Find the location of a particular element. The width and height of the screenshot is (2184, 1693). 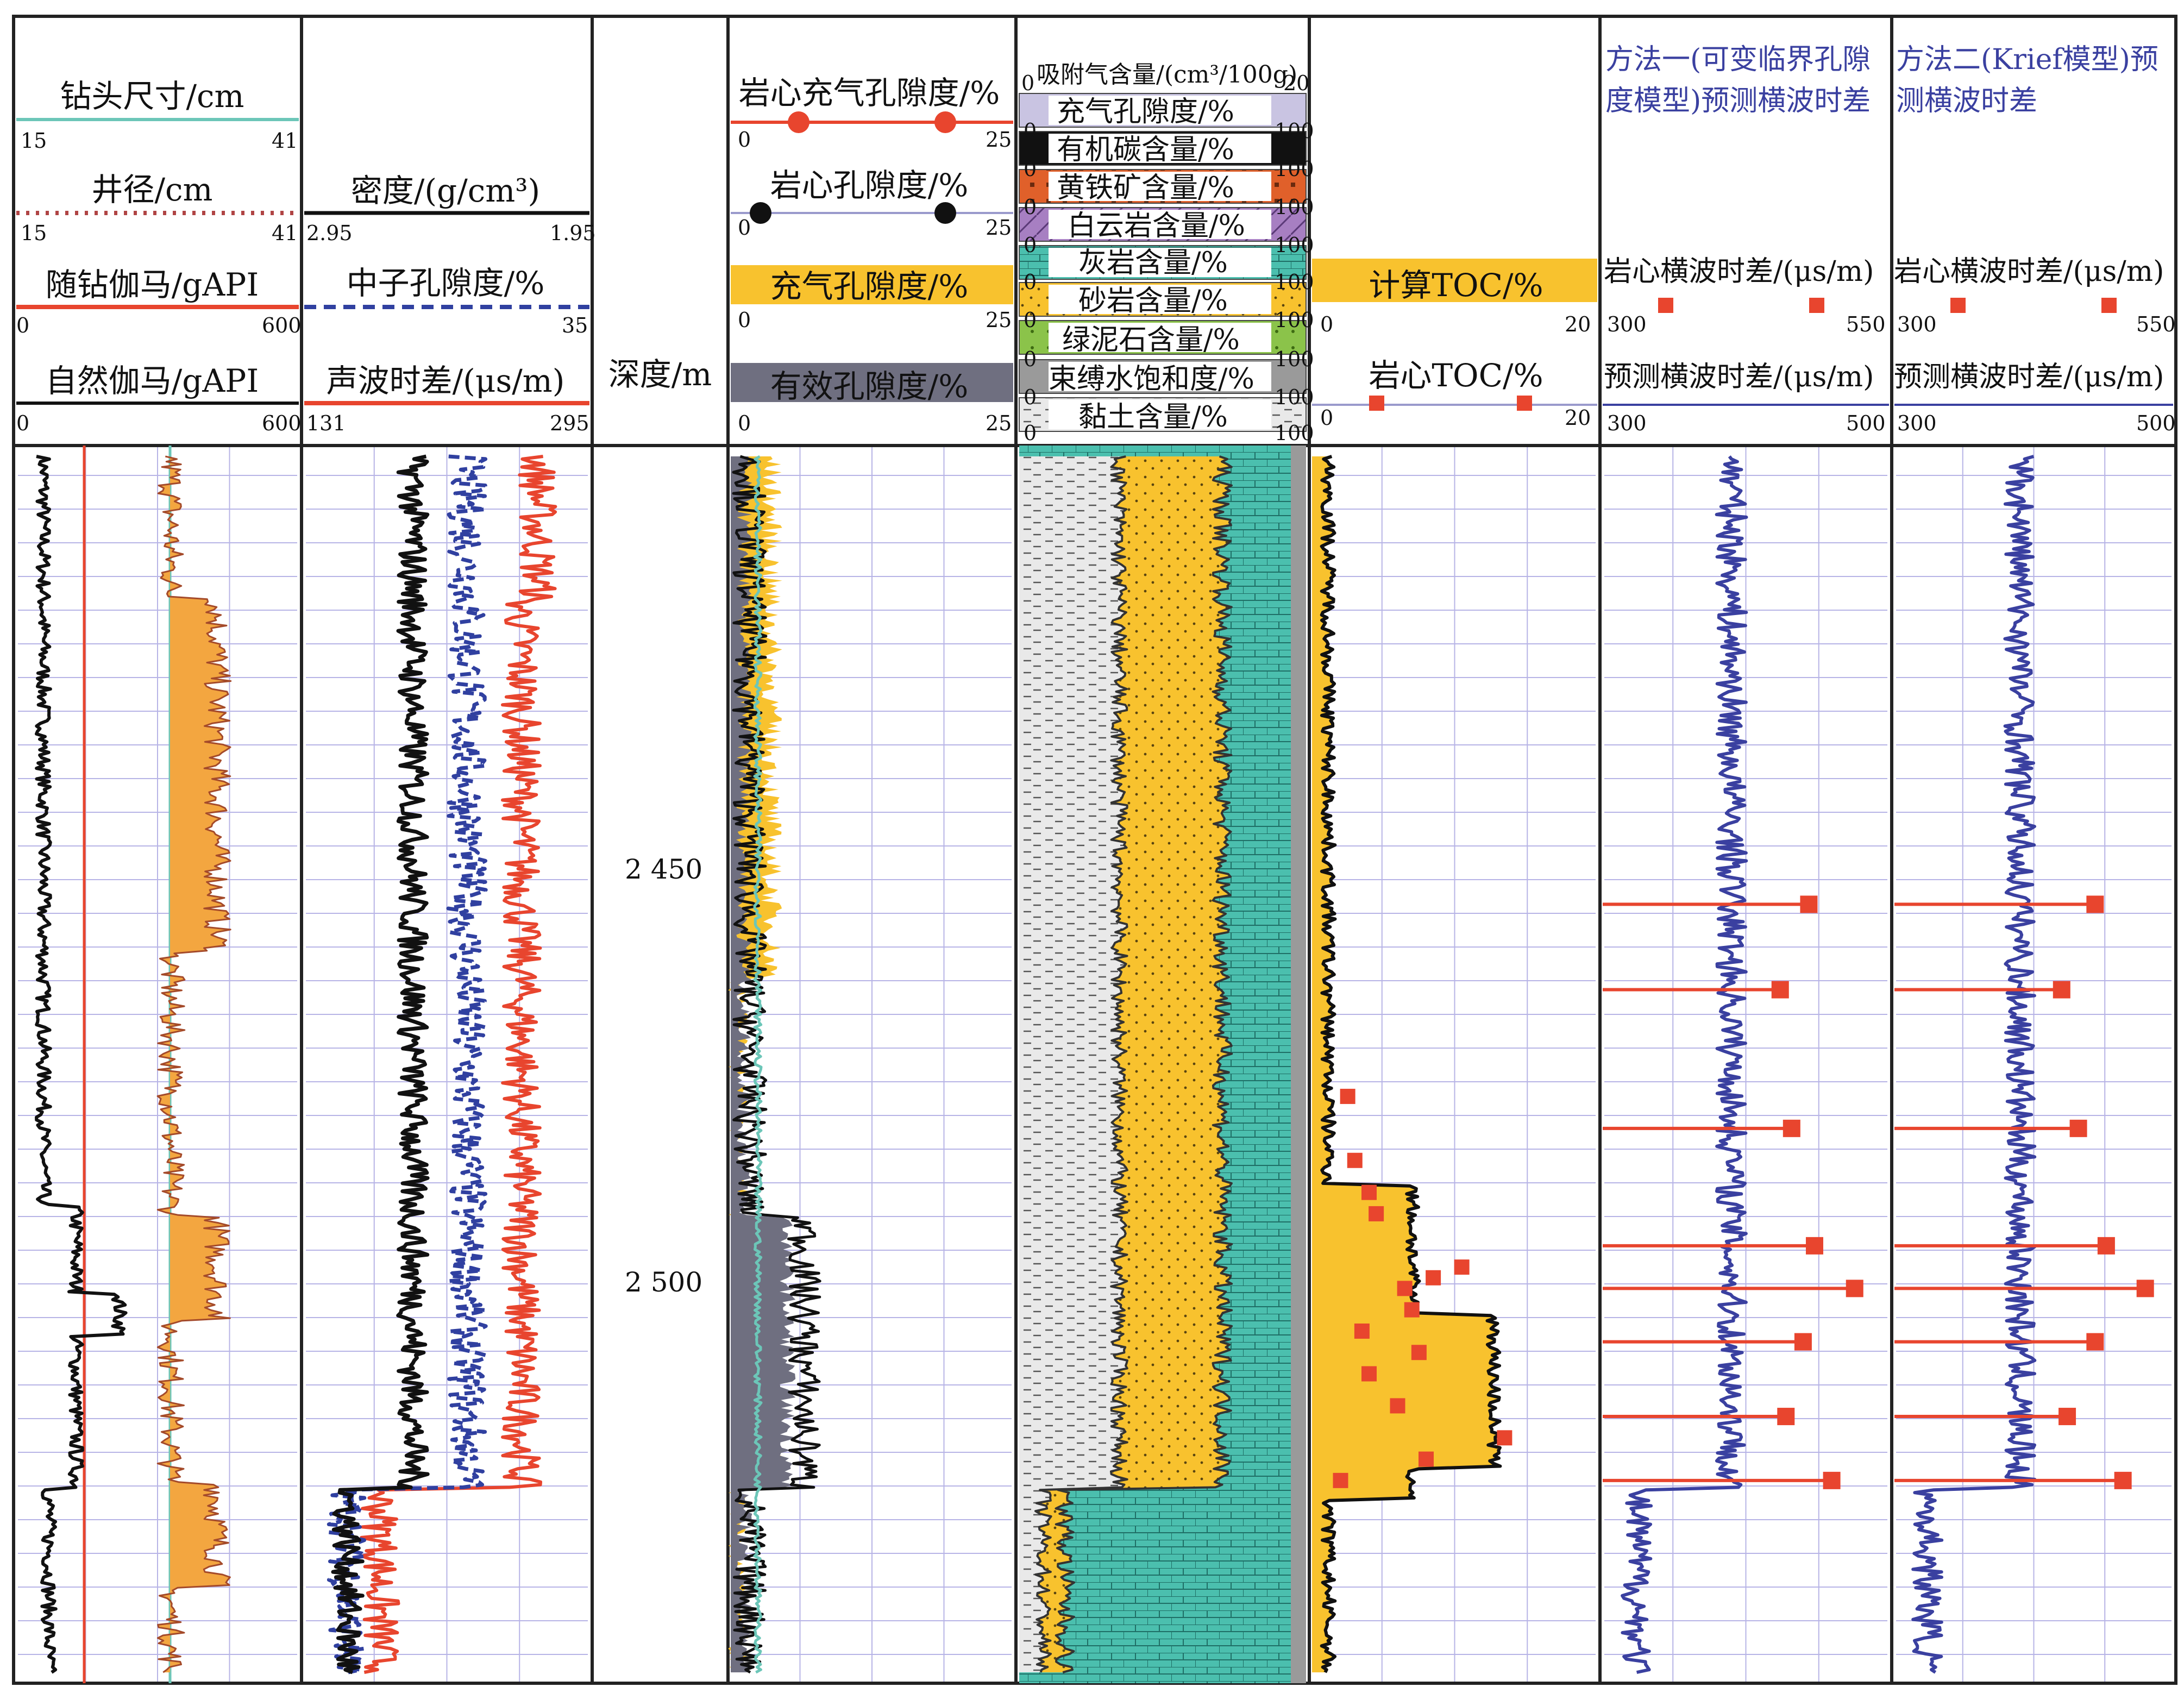

t3-c1-max: 25 is located at coordinates (999, 140).